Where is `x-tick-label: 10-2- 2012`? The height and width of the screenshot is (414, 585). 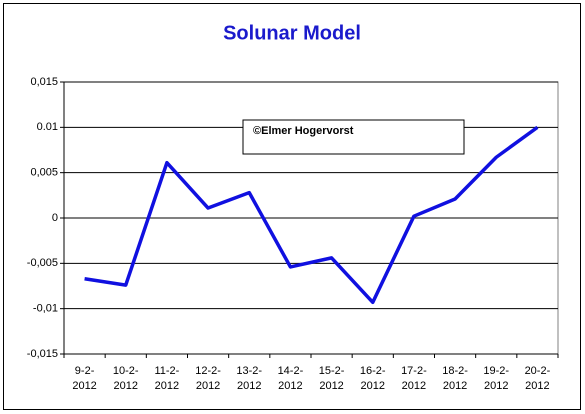 x-tick-label: 10-2- 2012 is located at coordinates (126, 378).